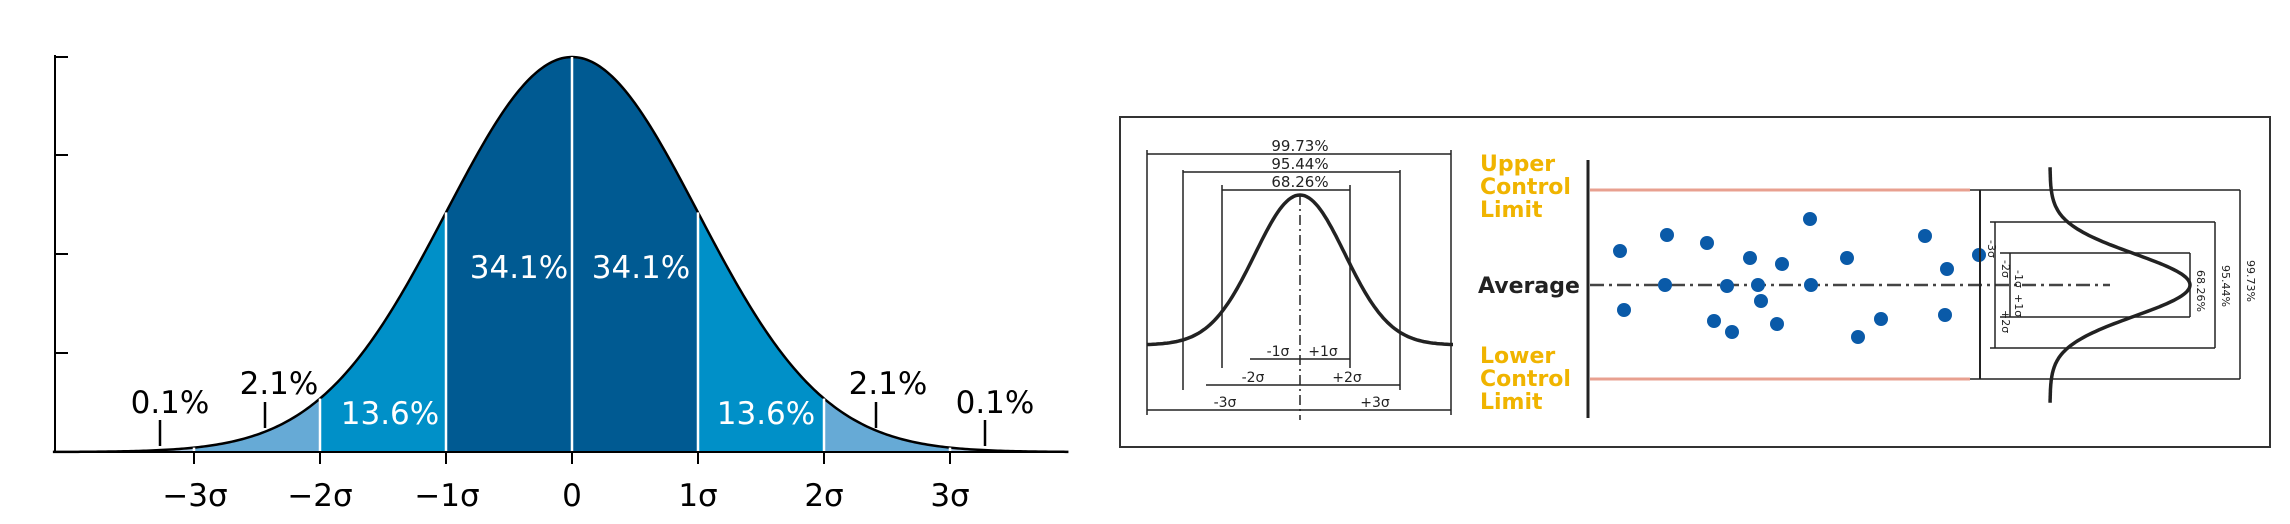 This screenshot has height=524, width=2290. I want to click on upper-control-limit-label: Upper Control Limit, so click(1525, 187).